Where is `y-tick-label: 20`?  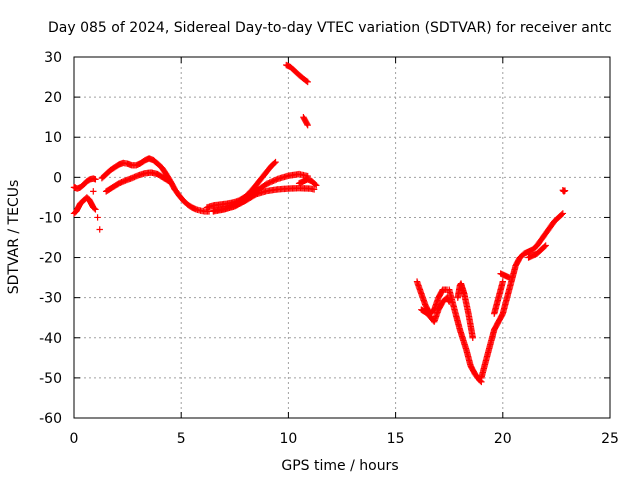
y-tick-label: 20 is located at coordinates (53, 98).